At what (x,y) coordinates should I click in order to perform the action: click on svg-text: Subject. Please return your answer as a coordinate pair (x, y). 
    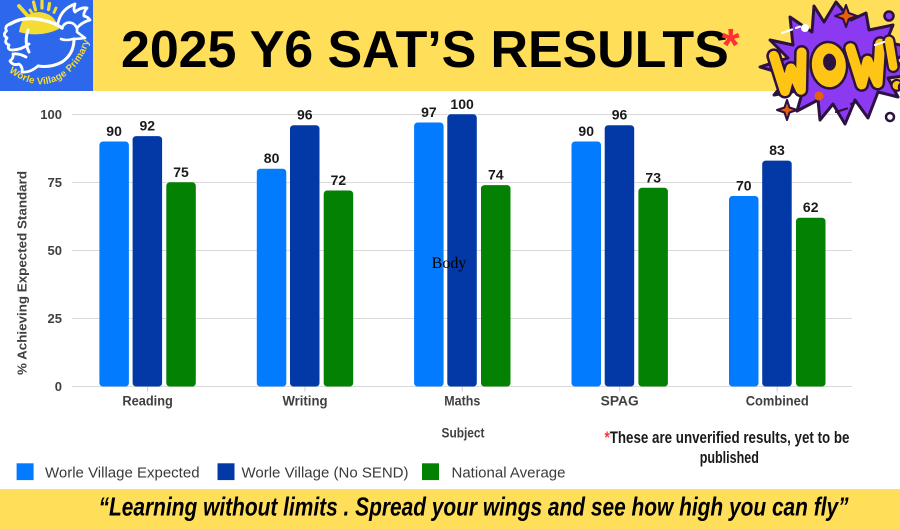
    Looking at the image, I should click on (463, 433).